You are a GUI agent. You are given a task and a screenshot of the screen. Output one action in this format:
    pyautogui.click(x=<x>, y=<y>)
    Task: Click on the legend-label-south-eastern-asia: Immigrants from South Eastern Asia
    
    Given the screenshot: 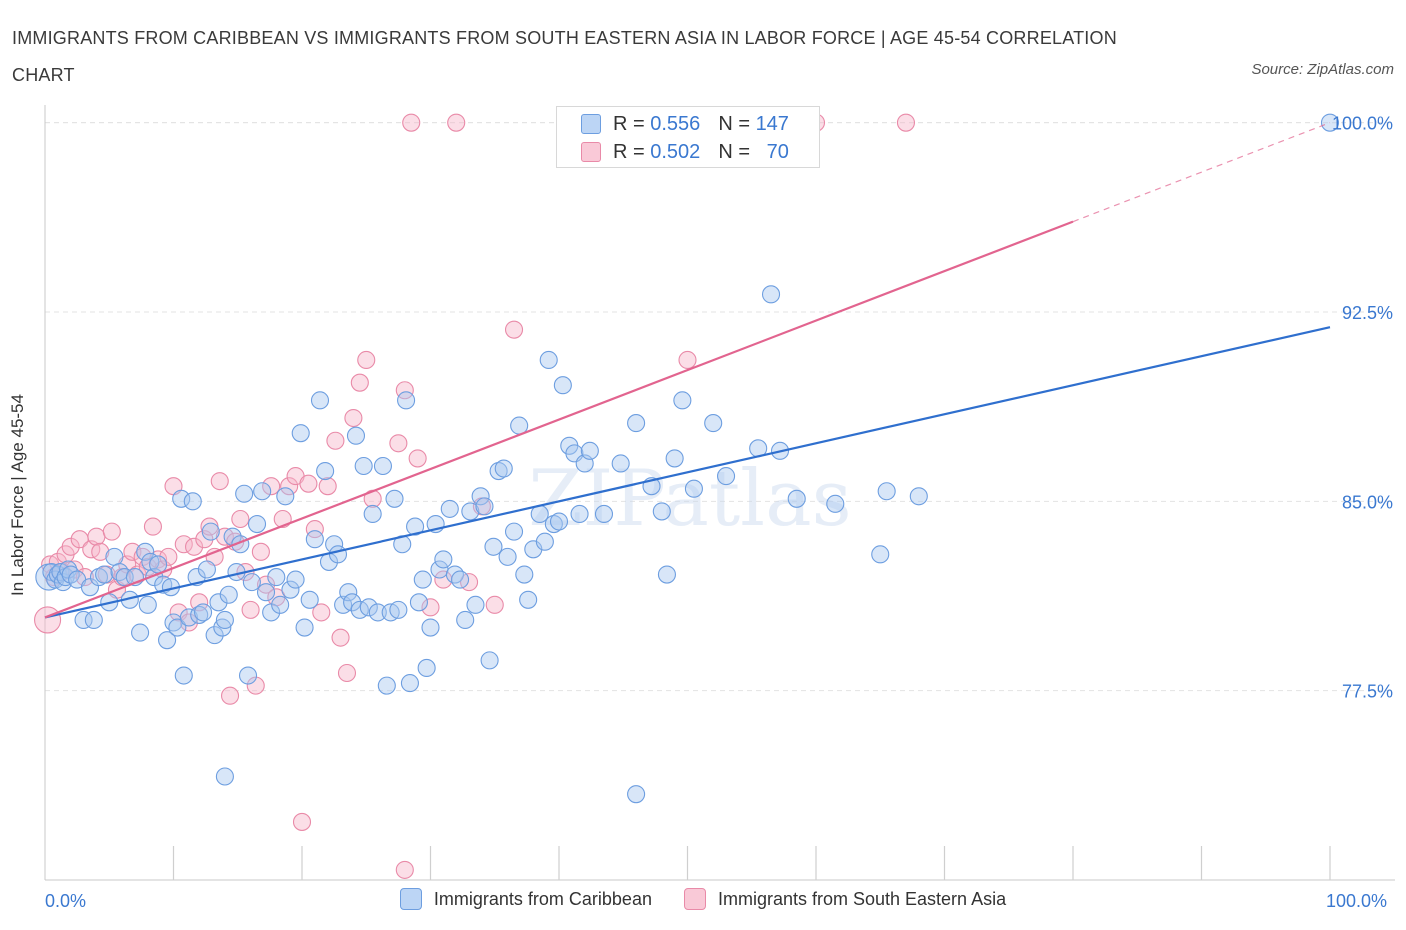 What is the action you would take?
    pyautogui.click(x=862, y=898)
    